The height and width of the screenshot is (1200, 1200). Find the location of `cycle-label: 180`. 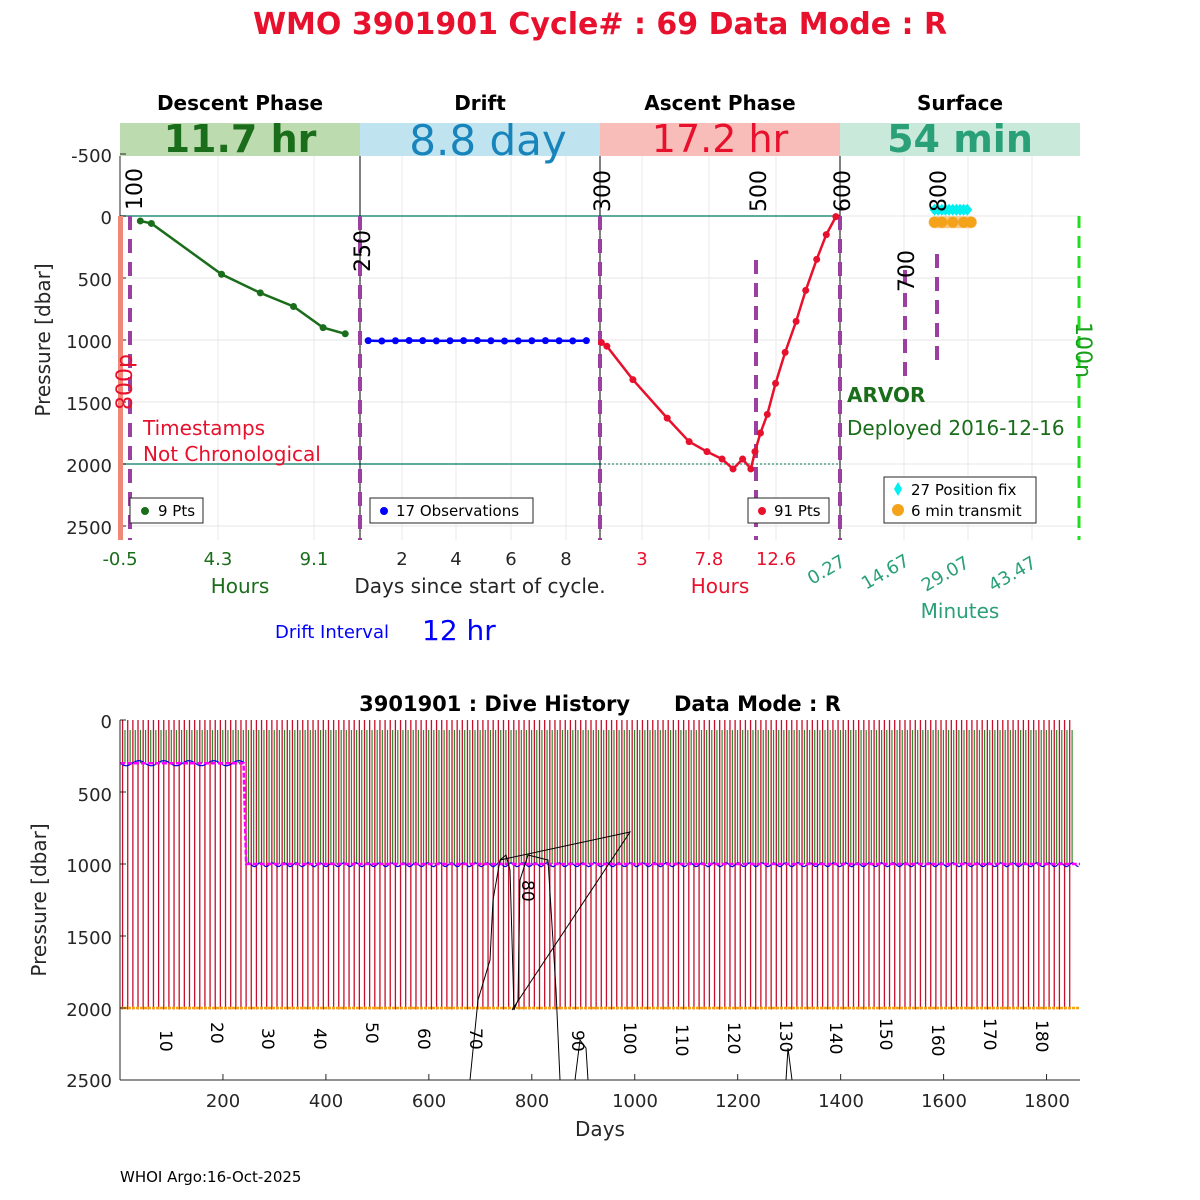

cycle-label: 180 is located at coordinates (1041, 1036).